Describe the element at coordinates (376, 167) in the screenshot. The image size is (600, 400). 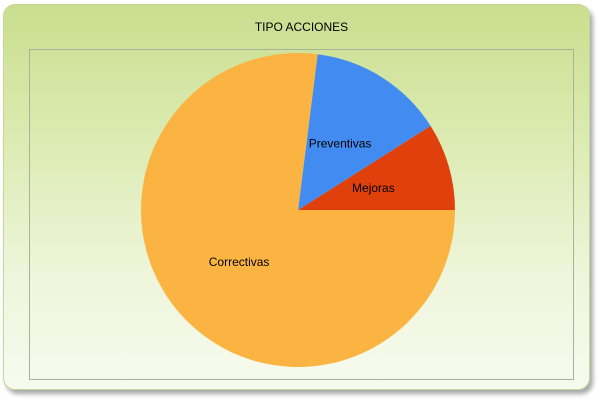
I see `pie-slice-mejoras` at that location.